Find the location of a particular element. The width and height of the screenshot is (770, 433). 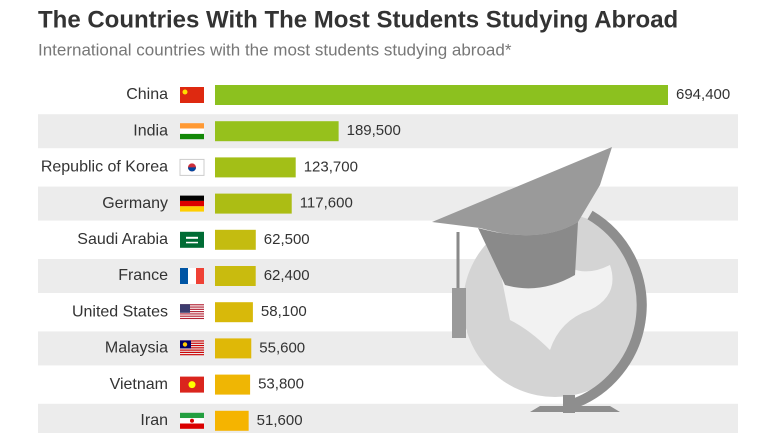

globe-base is located at coordinates (575, 409).